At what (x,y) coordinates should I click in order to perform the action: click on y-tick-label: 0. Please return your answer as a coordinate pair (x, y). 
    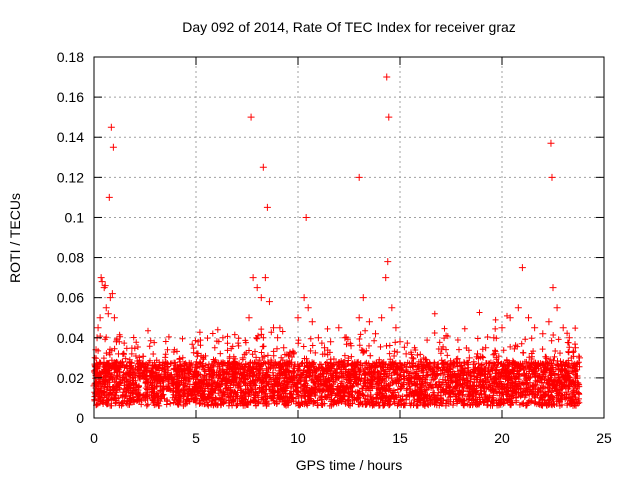
    Looking at the image, I should click on (80, 418).